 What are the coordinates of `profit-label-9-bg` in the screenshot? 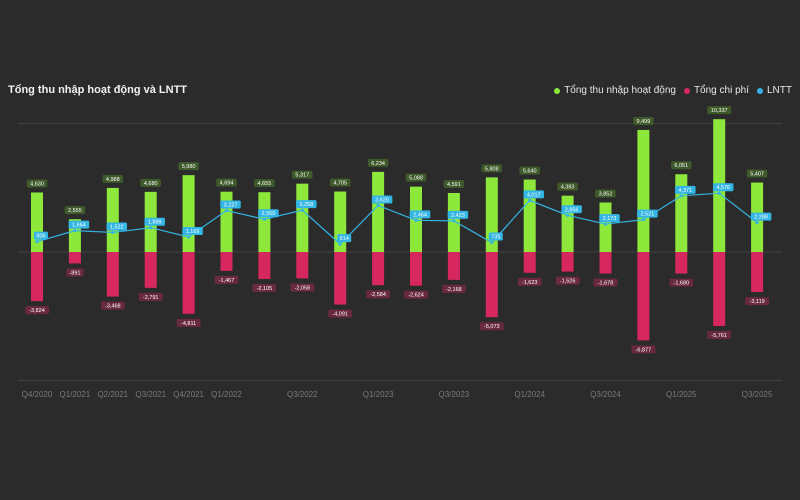 It's located at (382, 199).